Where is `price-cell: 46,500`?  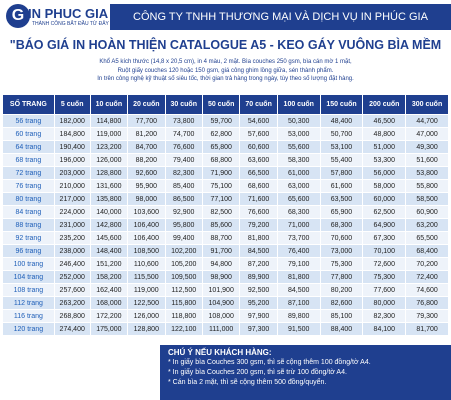 price-cell: 46,500 is located at coordinates (384, 121).